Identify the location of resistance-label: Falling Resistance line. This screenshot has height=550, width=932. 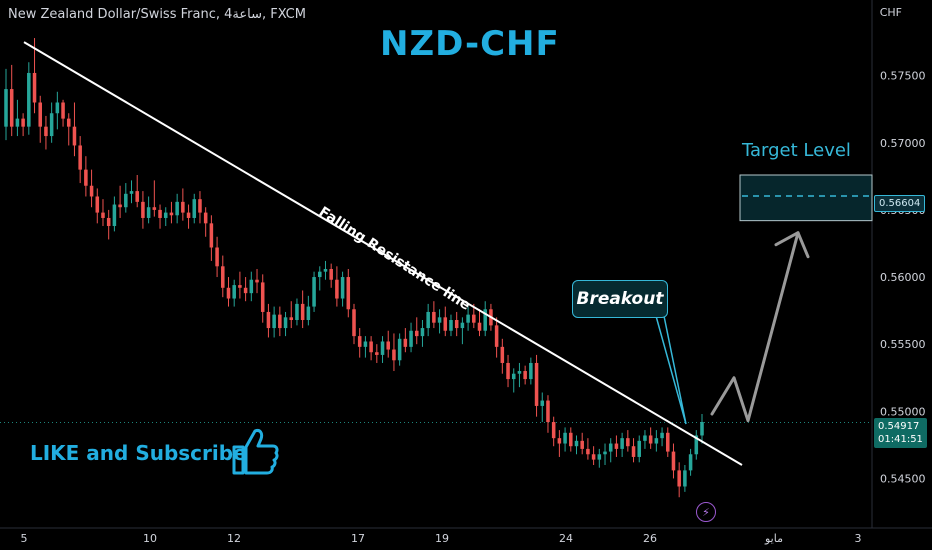
(394, 259).